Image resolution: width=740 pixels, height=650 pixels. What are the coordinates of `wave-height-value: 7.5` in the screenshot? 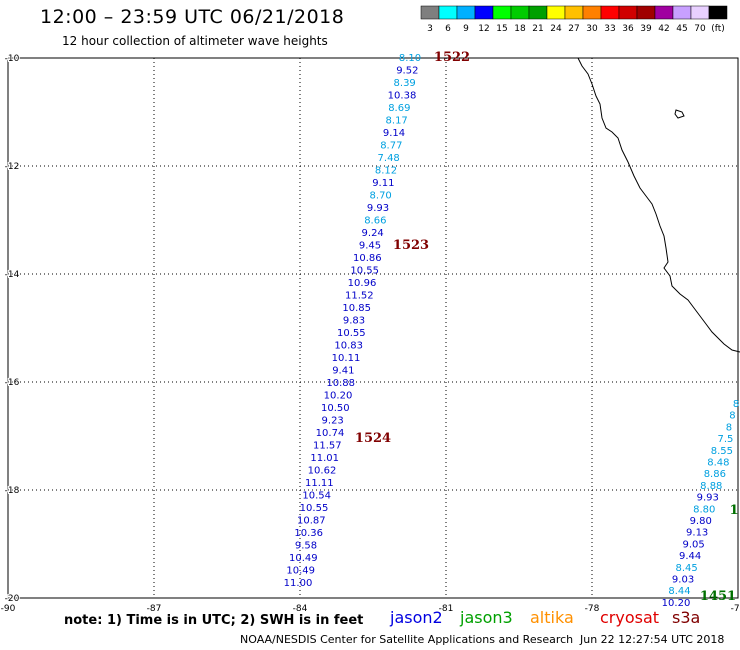 It's located at (725, 439).